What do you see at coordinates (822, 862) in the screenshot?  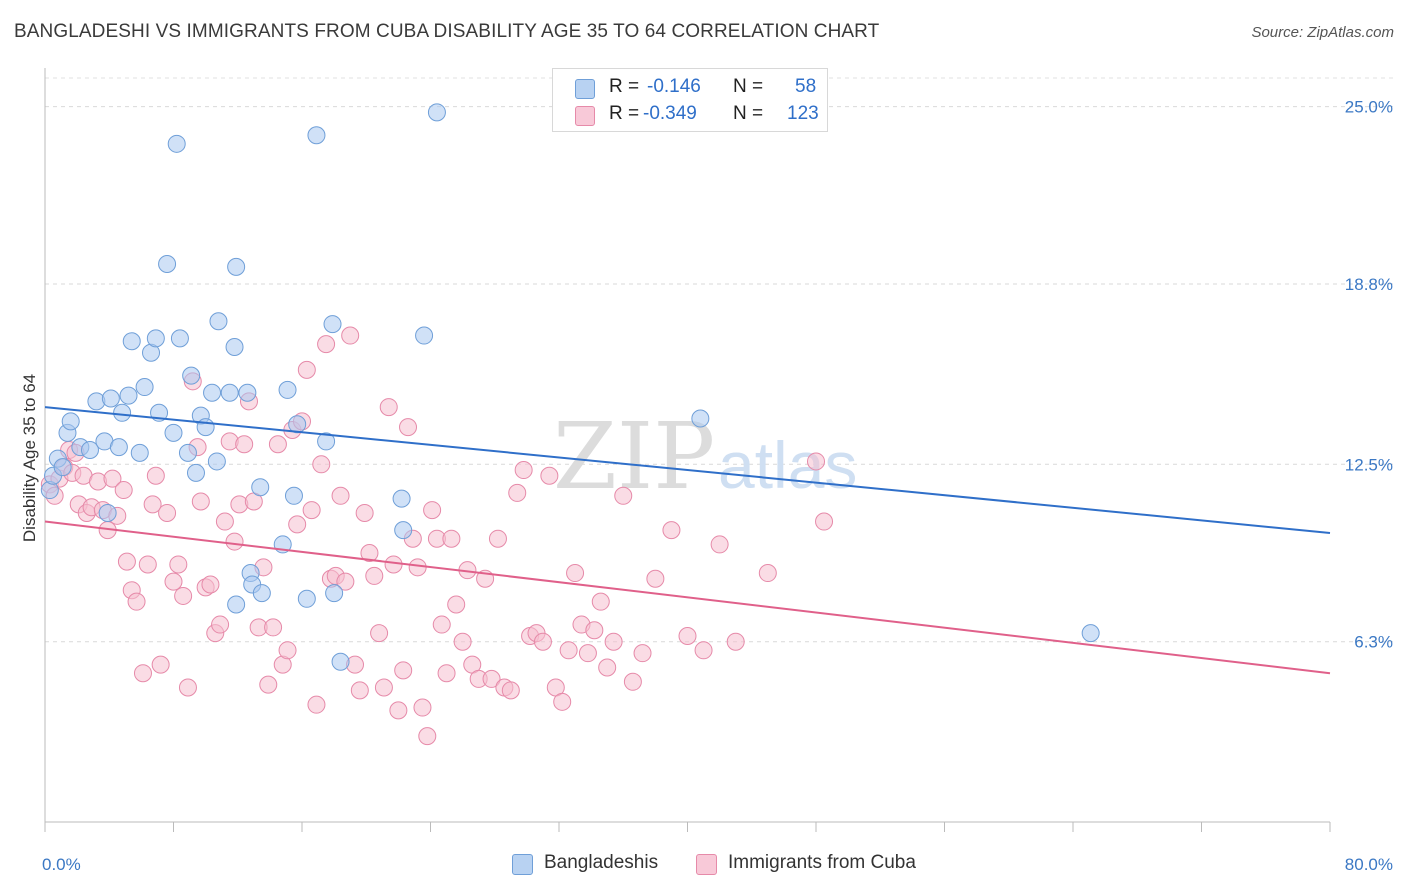 I see `bottom-legend-label: Immigrants from Cuba` at bounding box center [822, 862].